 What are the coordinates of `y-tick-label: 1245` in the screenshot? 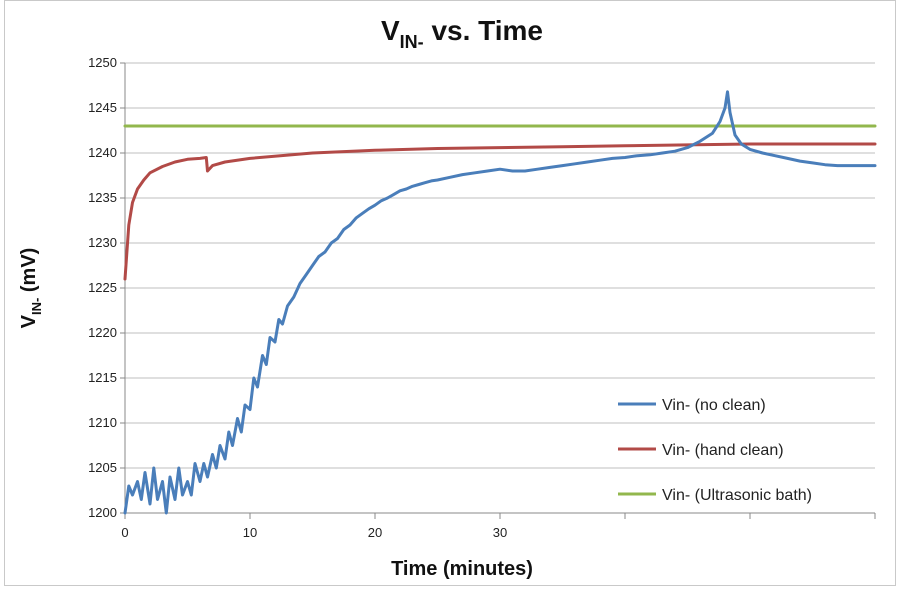 It's located at (102, 107).